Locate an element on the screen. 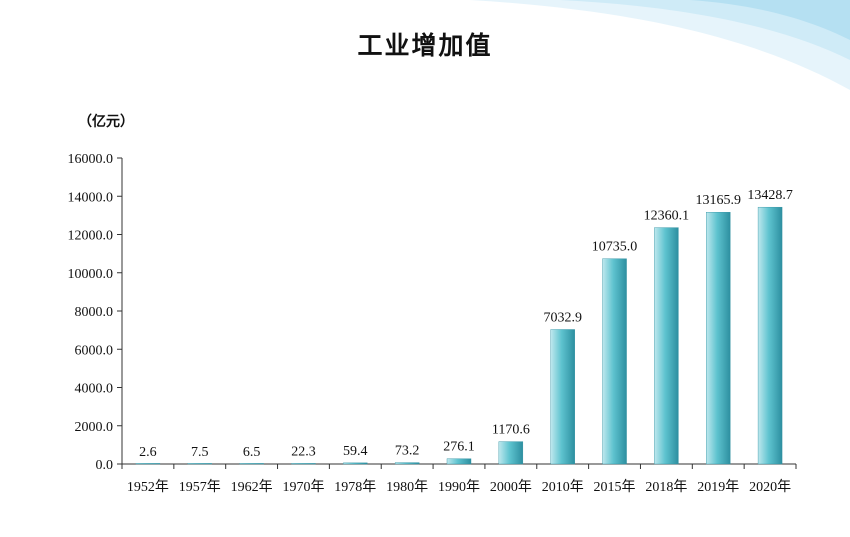 Image resolution: width=850 pixels, height=537 pixels. x-category-label: 2019年 is located at coordinates (718, 487).